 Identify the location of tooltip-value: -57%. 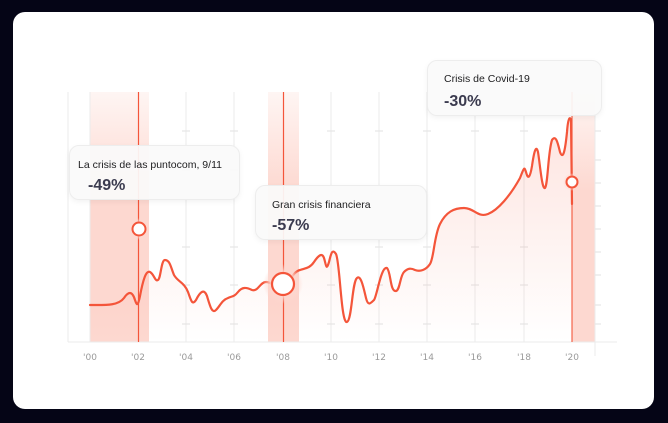
(291, 225).